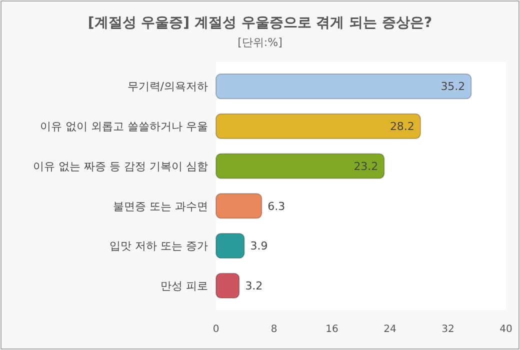 Image resolution: width=520 pixels, height=350 pixels. Describe the element at coordinates (402, 127) in the screenshot. I see `data-label: 28.2` at that location.